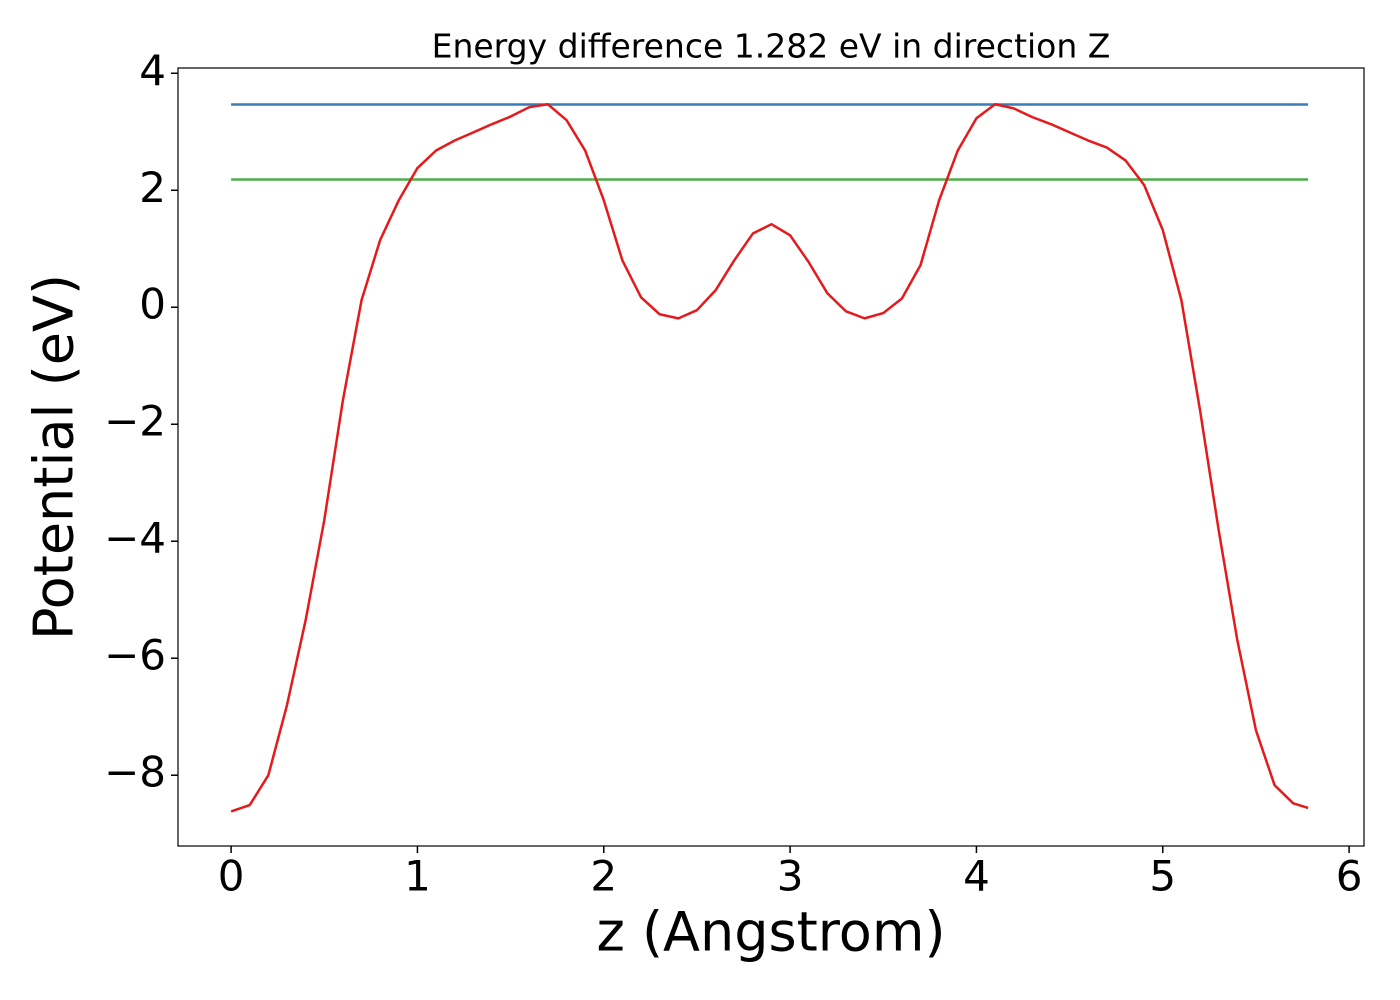  What do you see at coordinates (976, 876) in the screenshot?
I see `x-tick-label: 4` at bounding box center [976, 876].